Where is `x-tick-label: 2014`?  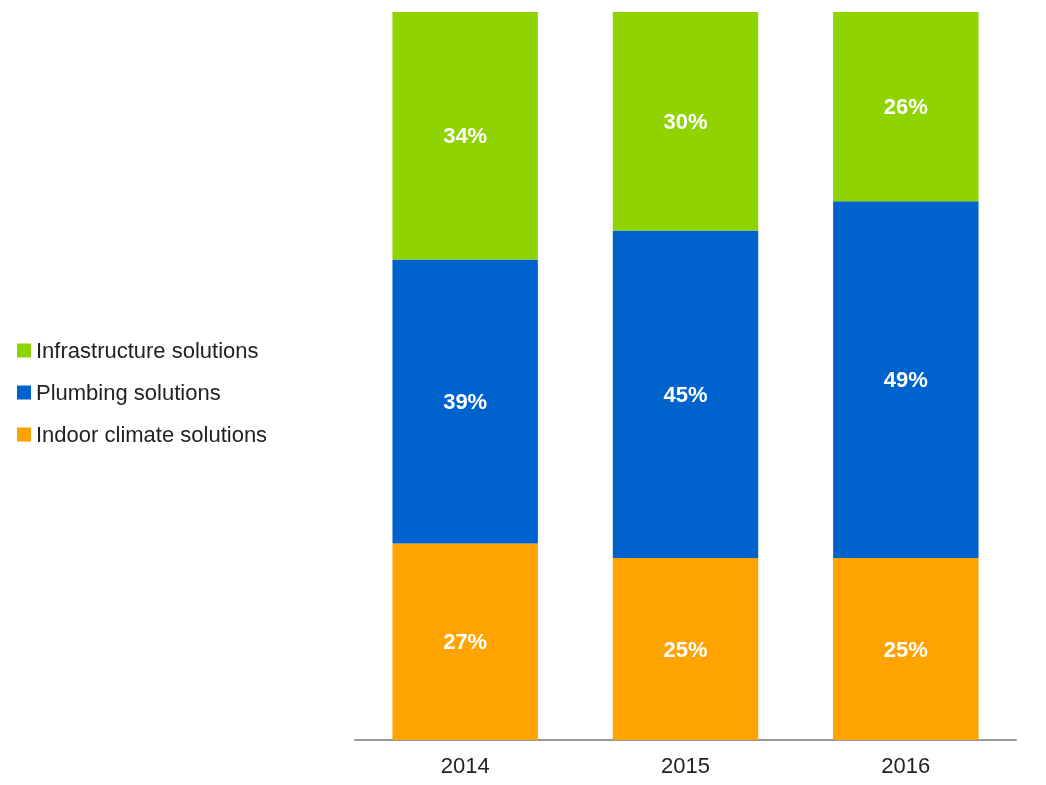 x-tick-label: 2014 is located at coordinates (465, 765).